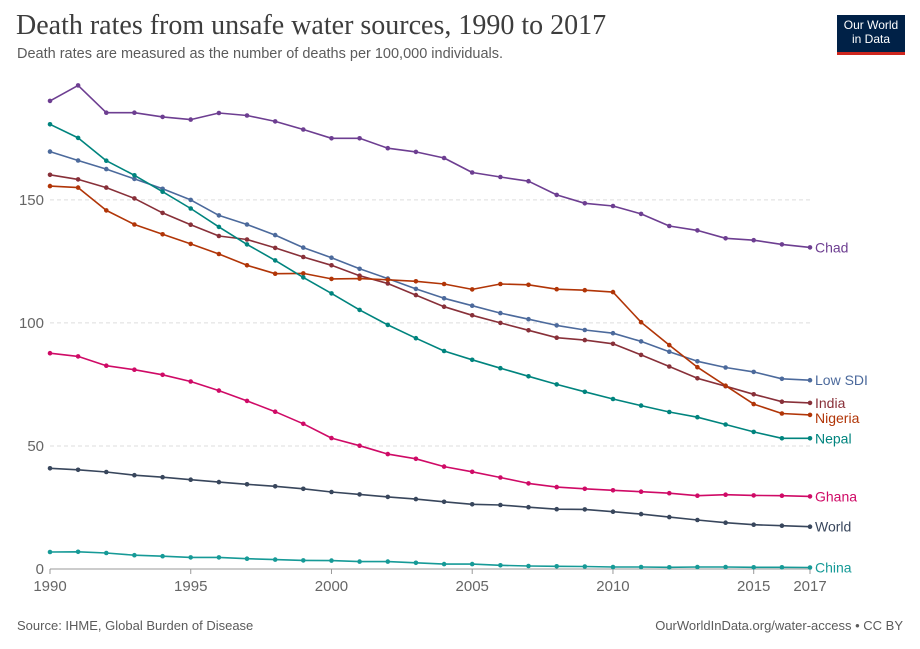 Image resolution: width=920 pixels, height=649 pixels. Describe the element at coordinates (841, 380) in the screenshot. I see `series-label-low-sdi: Low SDI` at that location.